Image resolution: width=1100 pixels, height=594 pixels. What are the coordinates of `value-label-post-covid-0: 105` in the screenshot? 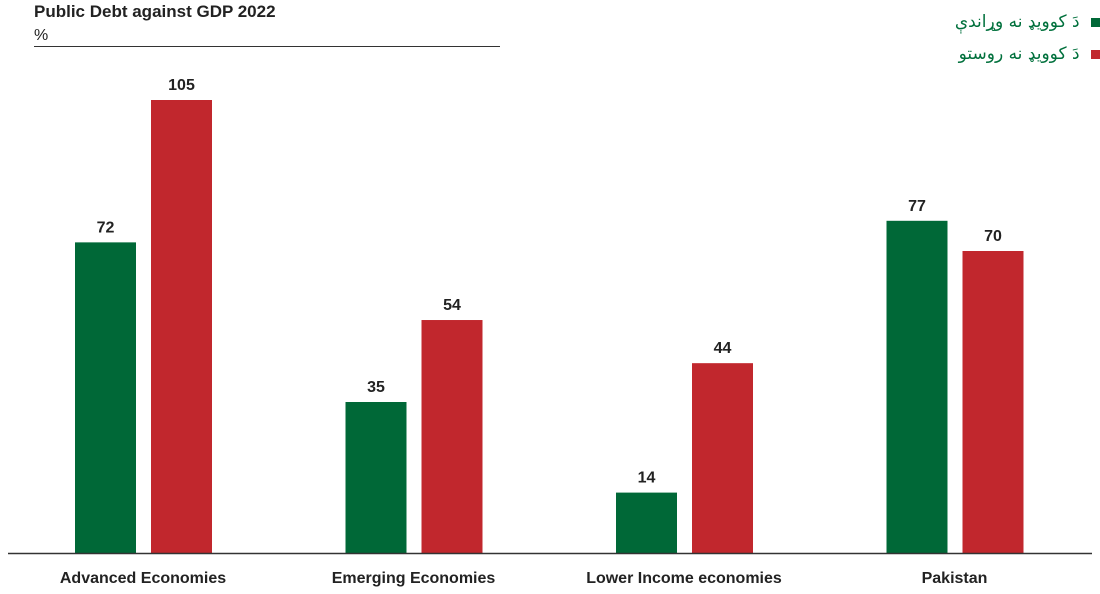 It's located at (181, 85).